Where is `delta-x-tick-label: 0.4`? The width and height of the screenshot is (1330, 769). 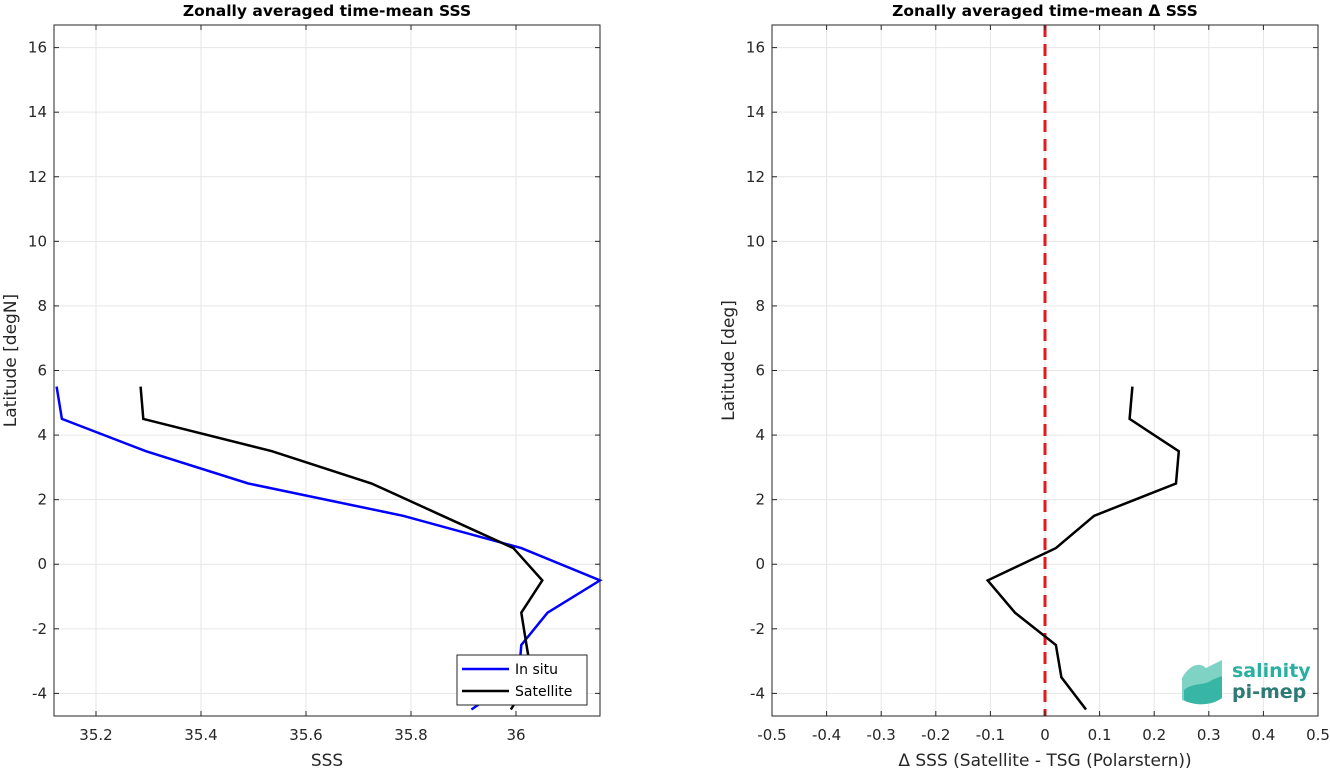
delta-x-tick-label: 0.4 is located at coordinates (1263, 735).